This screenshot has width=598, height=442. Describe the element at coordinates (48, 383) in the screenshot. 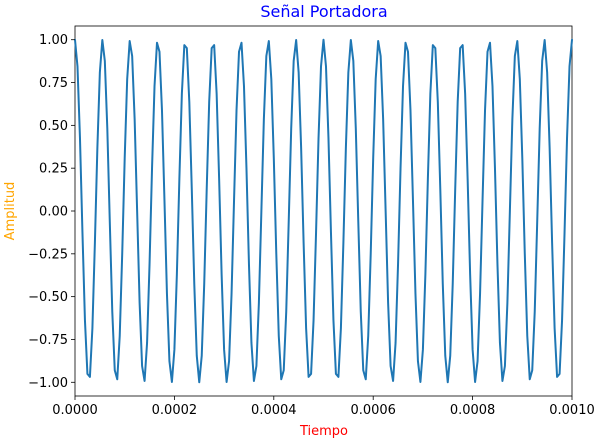

I see `y-tick-label: −1.00` at that location.